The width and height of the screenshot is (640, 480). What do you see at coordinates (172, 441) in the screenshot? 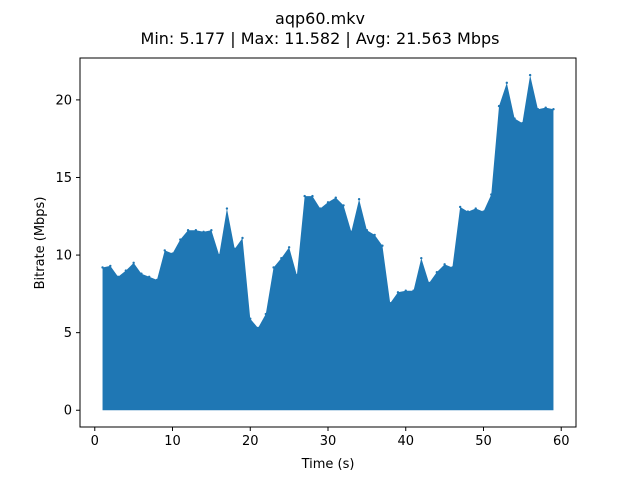
I see `x-tick-label: 10` at bounding box center [172, 441].